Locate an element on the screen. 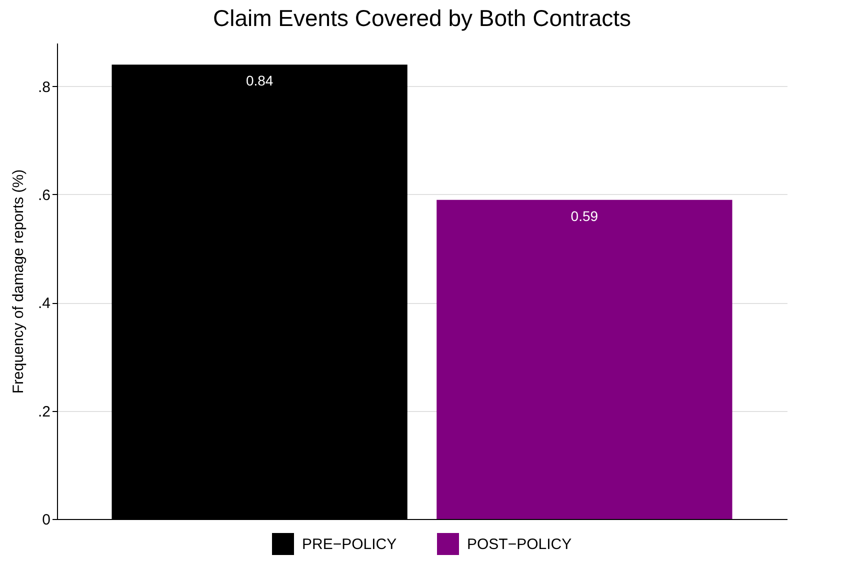 The height and width of the screenshot is (572, 849). y-tick-label: .4 is located at coordinates (44, 303).